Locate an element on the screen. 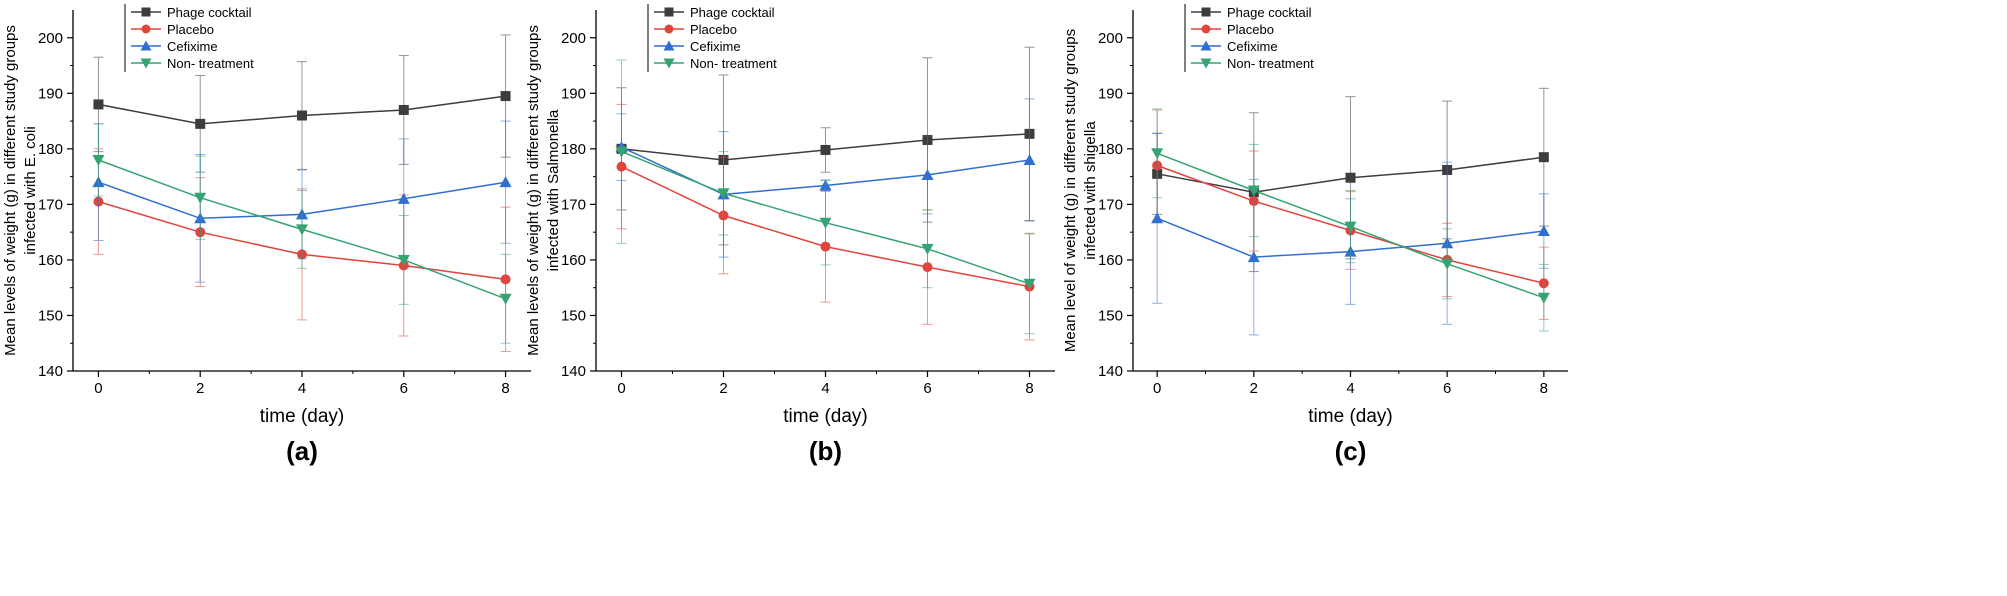 This screenshot has height=596, width=2007. y-tick-label: 160 is located at coordinates (1110, 260).